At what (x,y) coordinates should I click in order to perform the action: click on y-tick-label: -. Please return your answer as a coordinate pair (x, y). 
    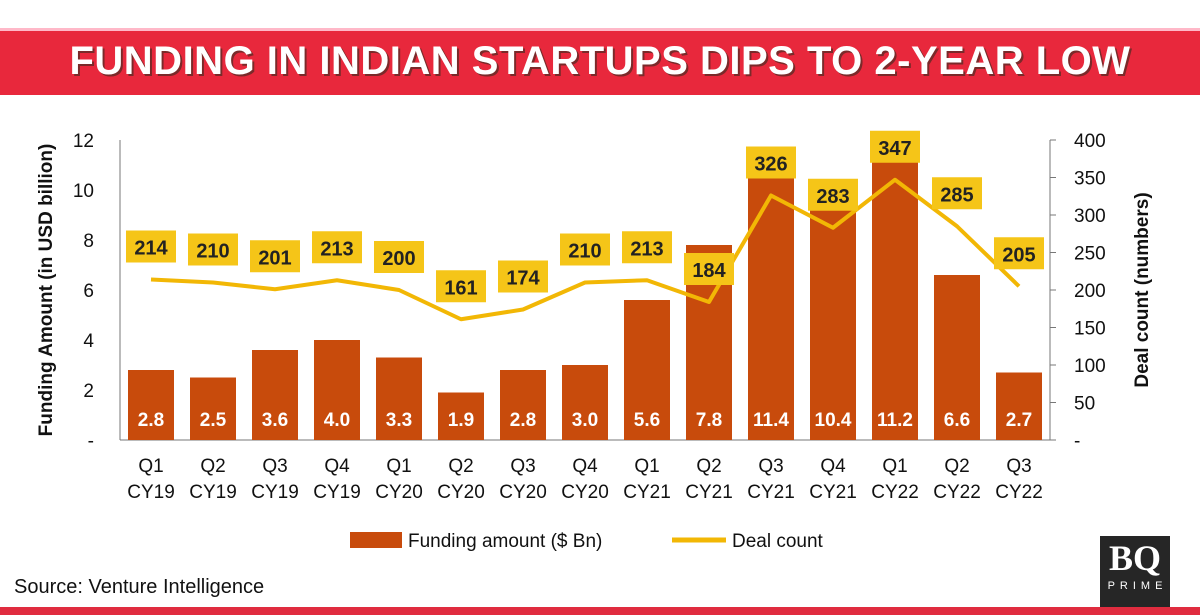
    Looking at the image, I should click on (91, 441).